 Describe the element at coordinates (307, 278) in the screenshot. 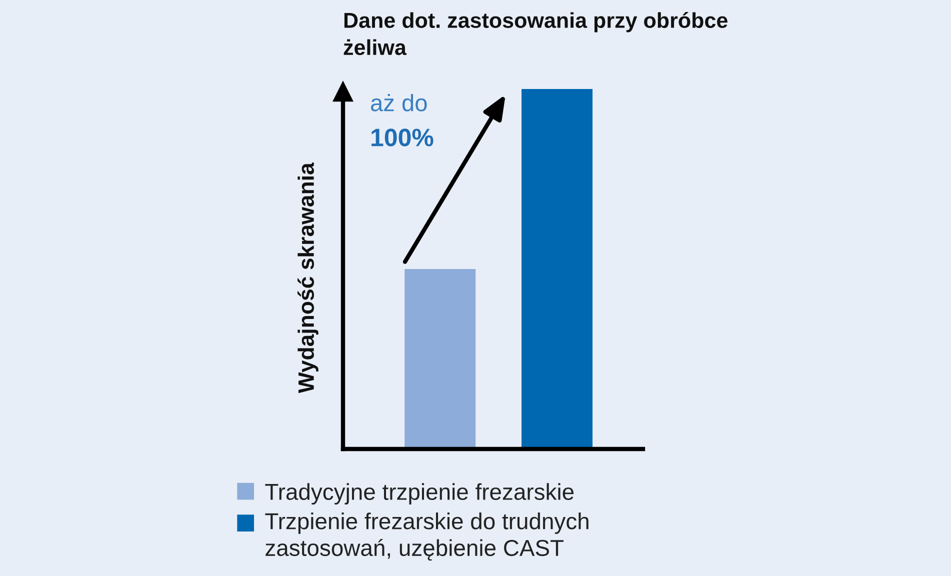

I see `y-axis-title: Wydajność skrawania` at that location.